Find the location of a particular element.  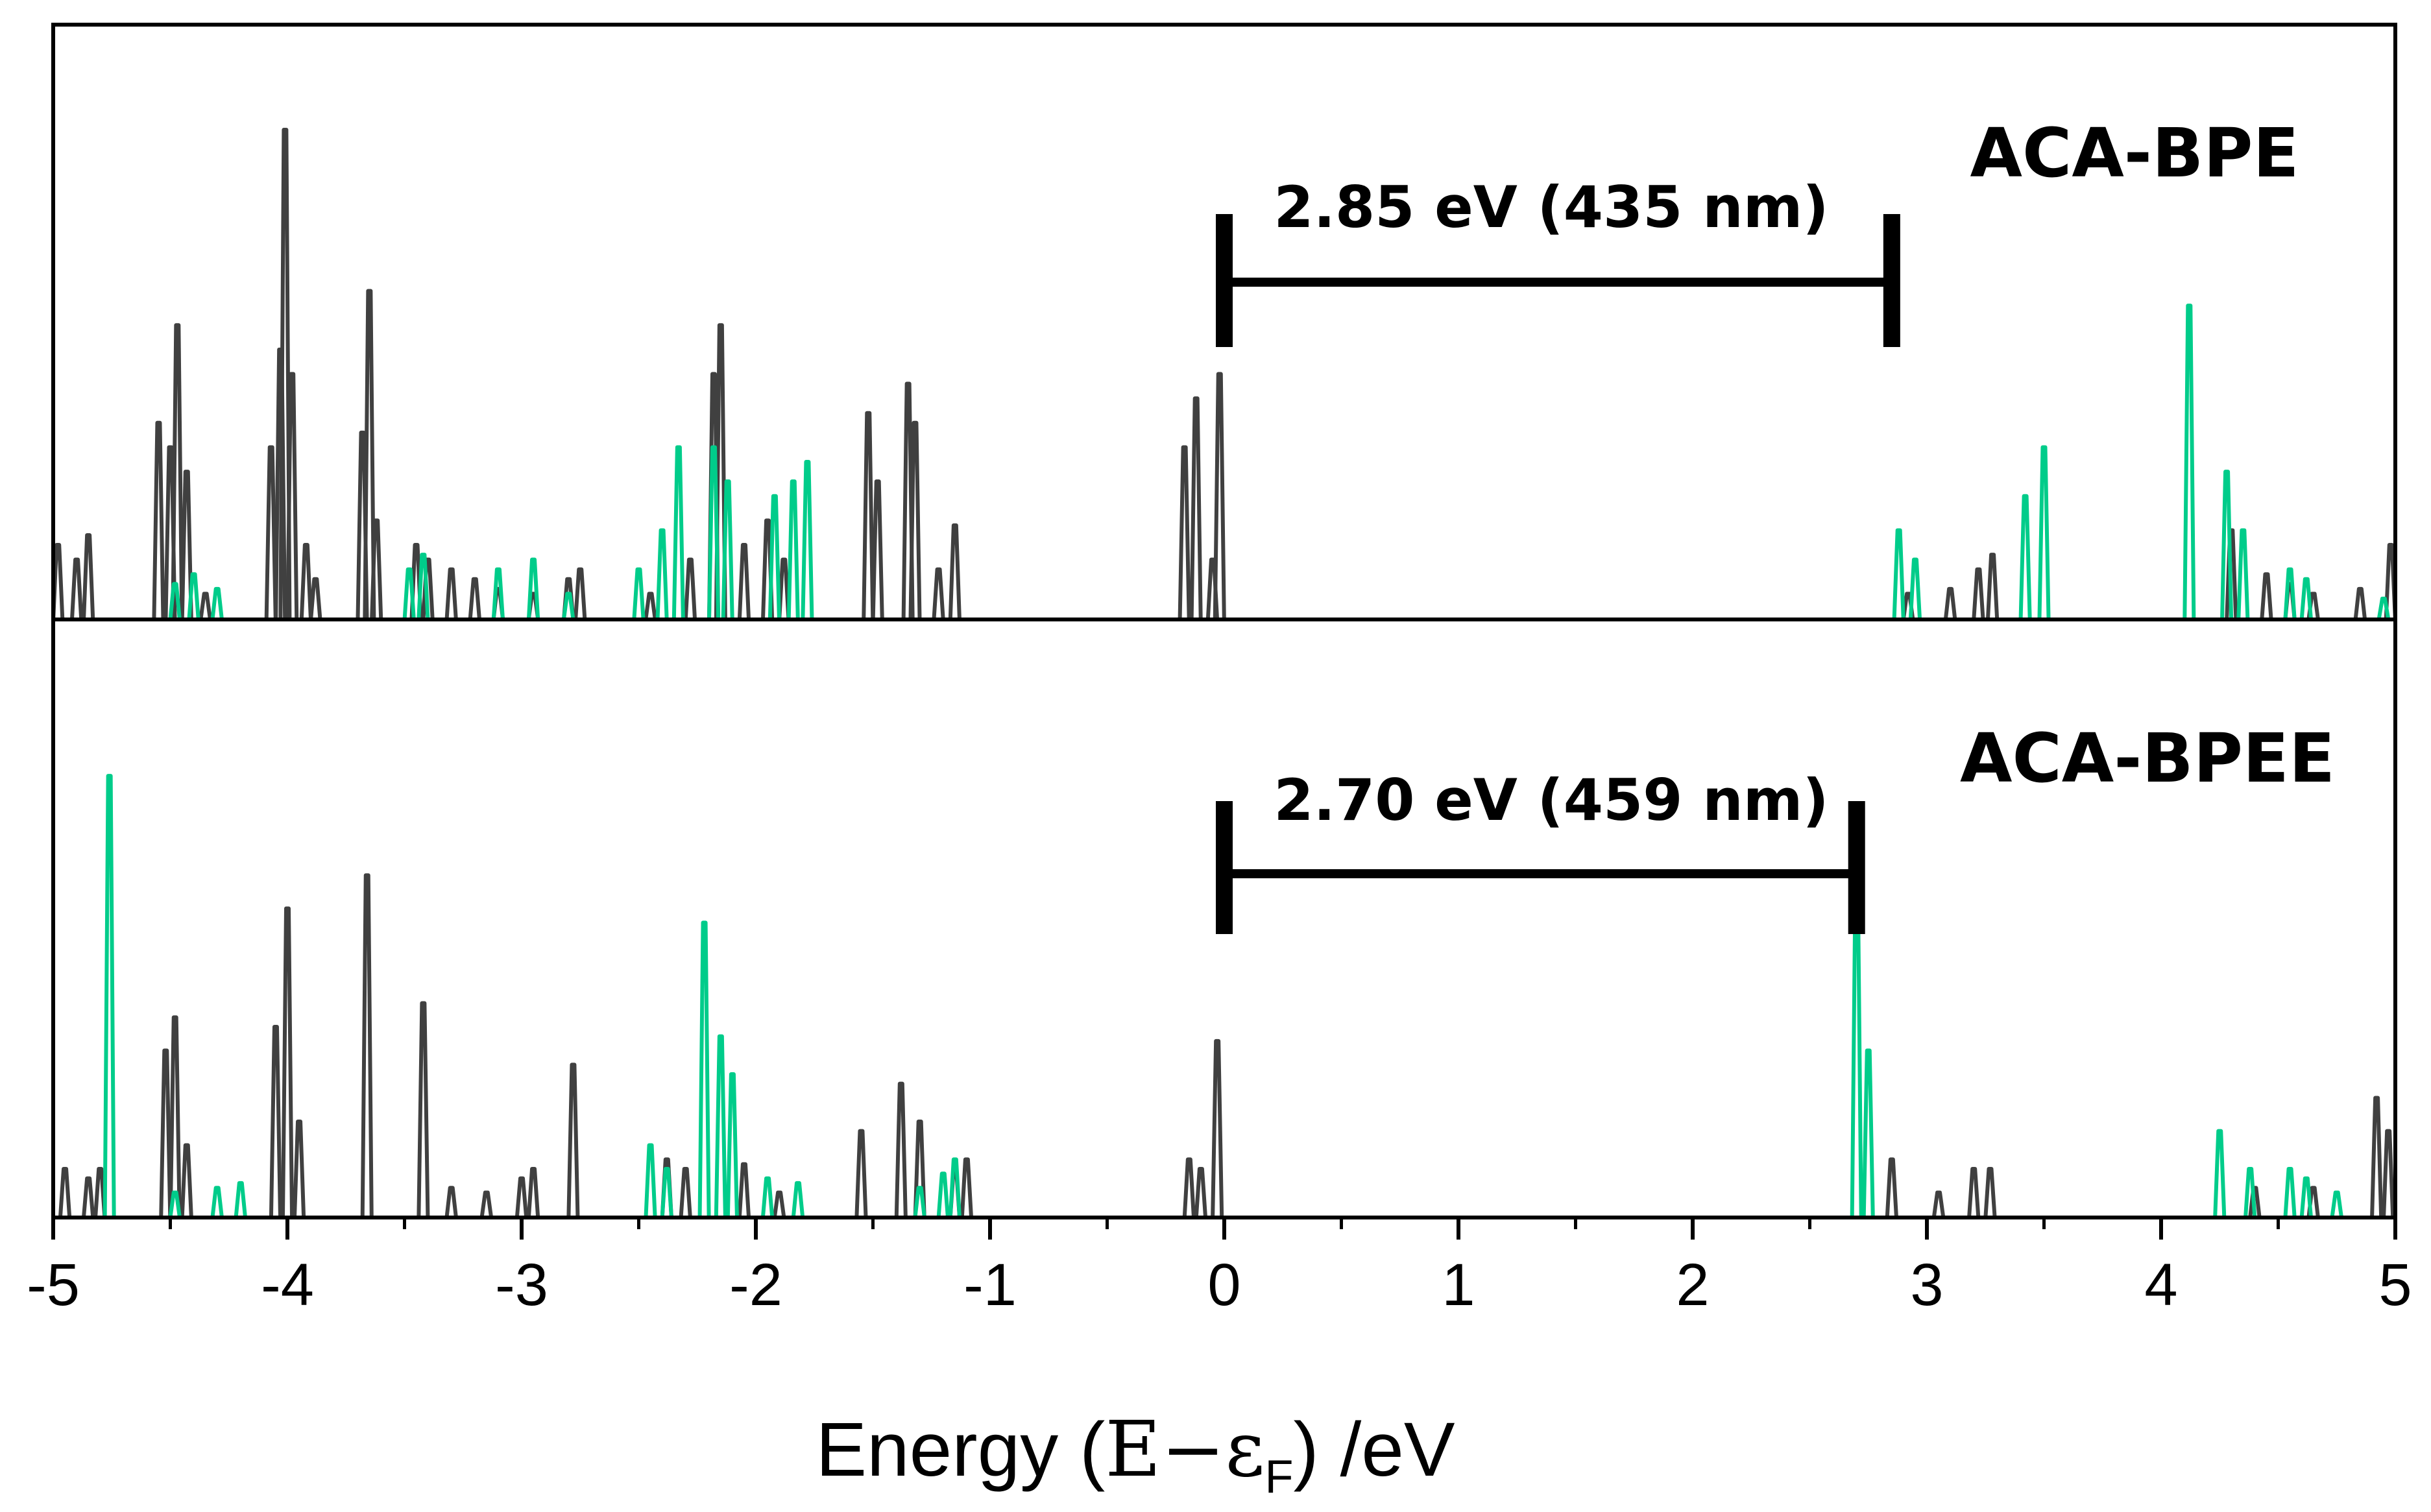

x-tick-label: 4 is located at coordinates (2160, 1285).